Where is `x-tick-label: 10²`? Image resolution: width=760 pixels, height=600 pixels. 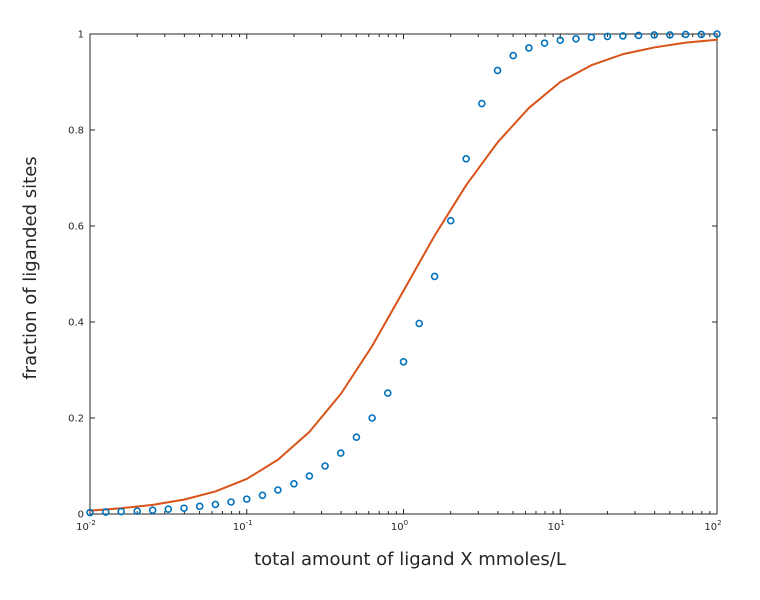 x-tick-label: 10² is located at coordinates (712, 526).